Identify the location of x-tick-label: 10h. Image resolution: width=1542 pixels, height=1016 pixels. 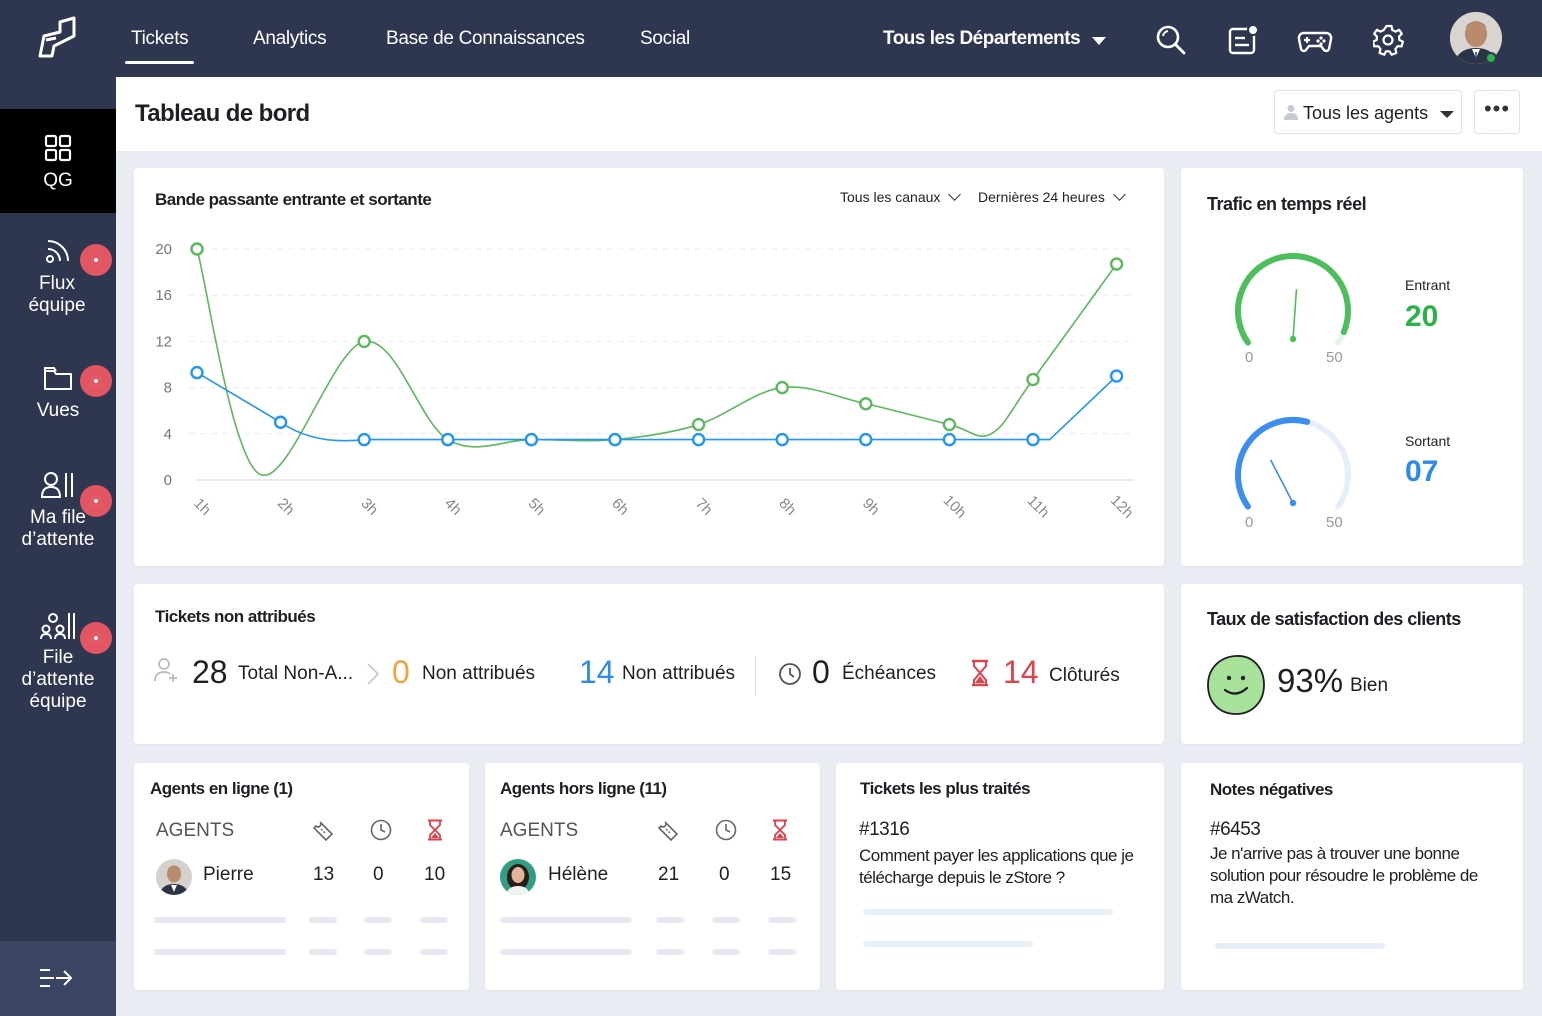
(955, 507).